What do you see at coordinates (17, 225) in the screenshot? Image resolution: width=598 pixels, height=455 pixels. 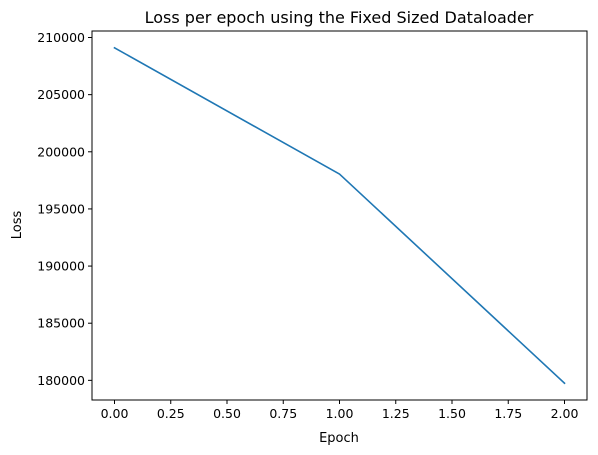 I see `y-axis-label: Loss` at bounding box center [17, 225].